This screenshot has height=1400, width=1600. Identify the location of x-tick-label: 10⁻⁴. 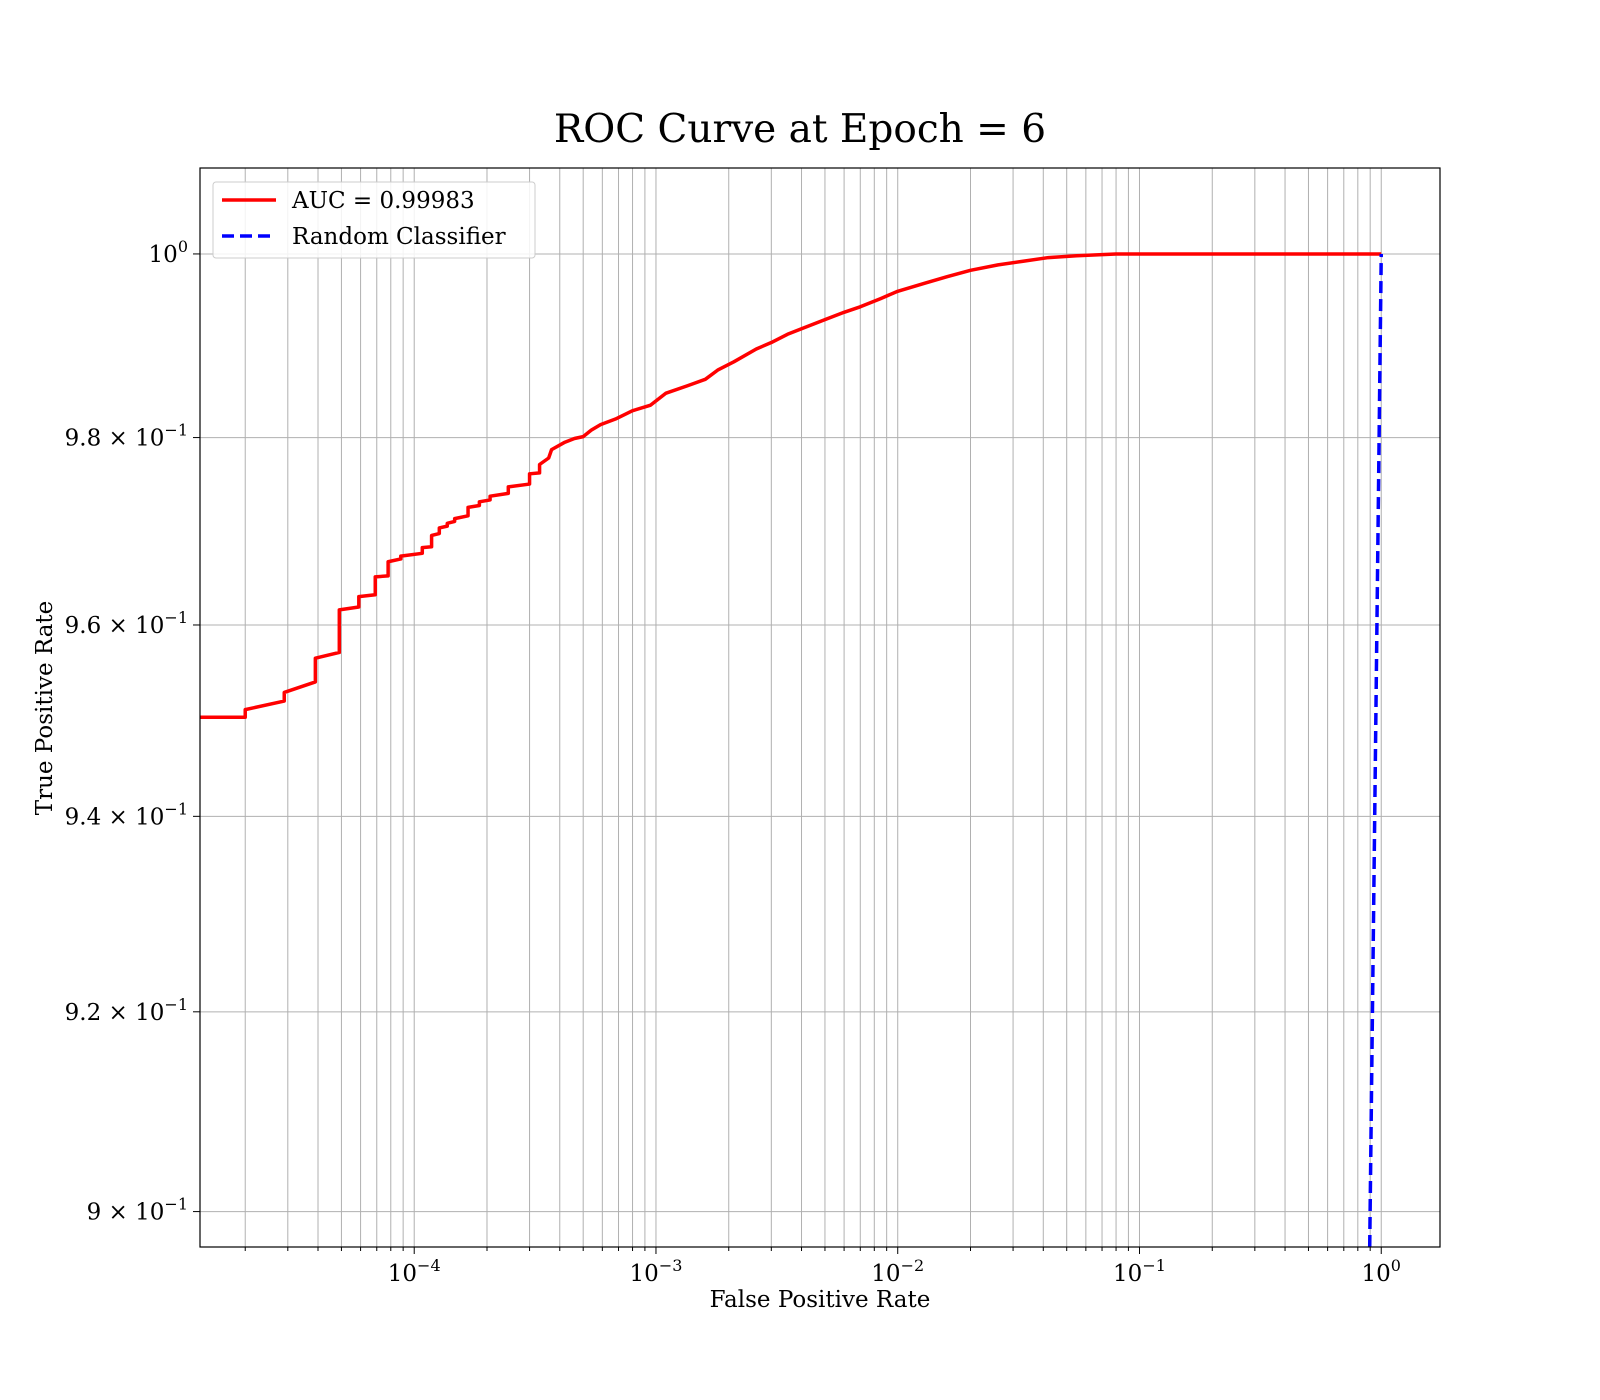
(414, 1271).